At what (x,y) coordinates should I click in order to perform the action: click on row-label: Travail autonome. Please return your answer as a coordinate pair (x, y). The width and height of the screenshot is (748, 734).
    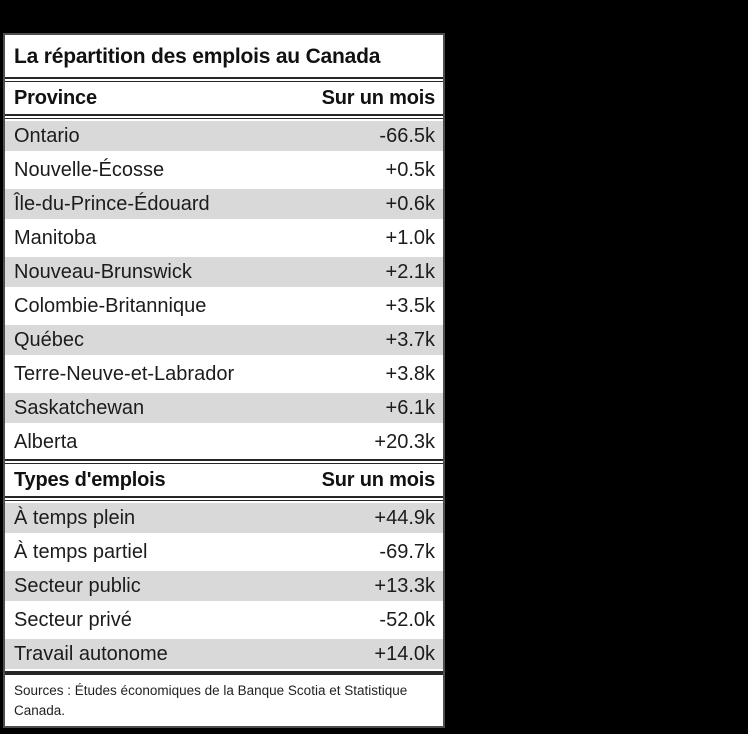
    Looking at the image, I should click on (91, 653).